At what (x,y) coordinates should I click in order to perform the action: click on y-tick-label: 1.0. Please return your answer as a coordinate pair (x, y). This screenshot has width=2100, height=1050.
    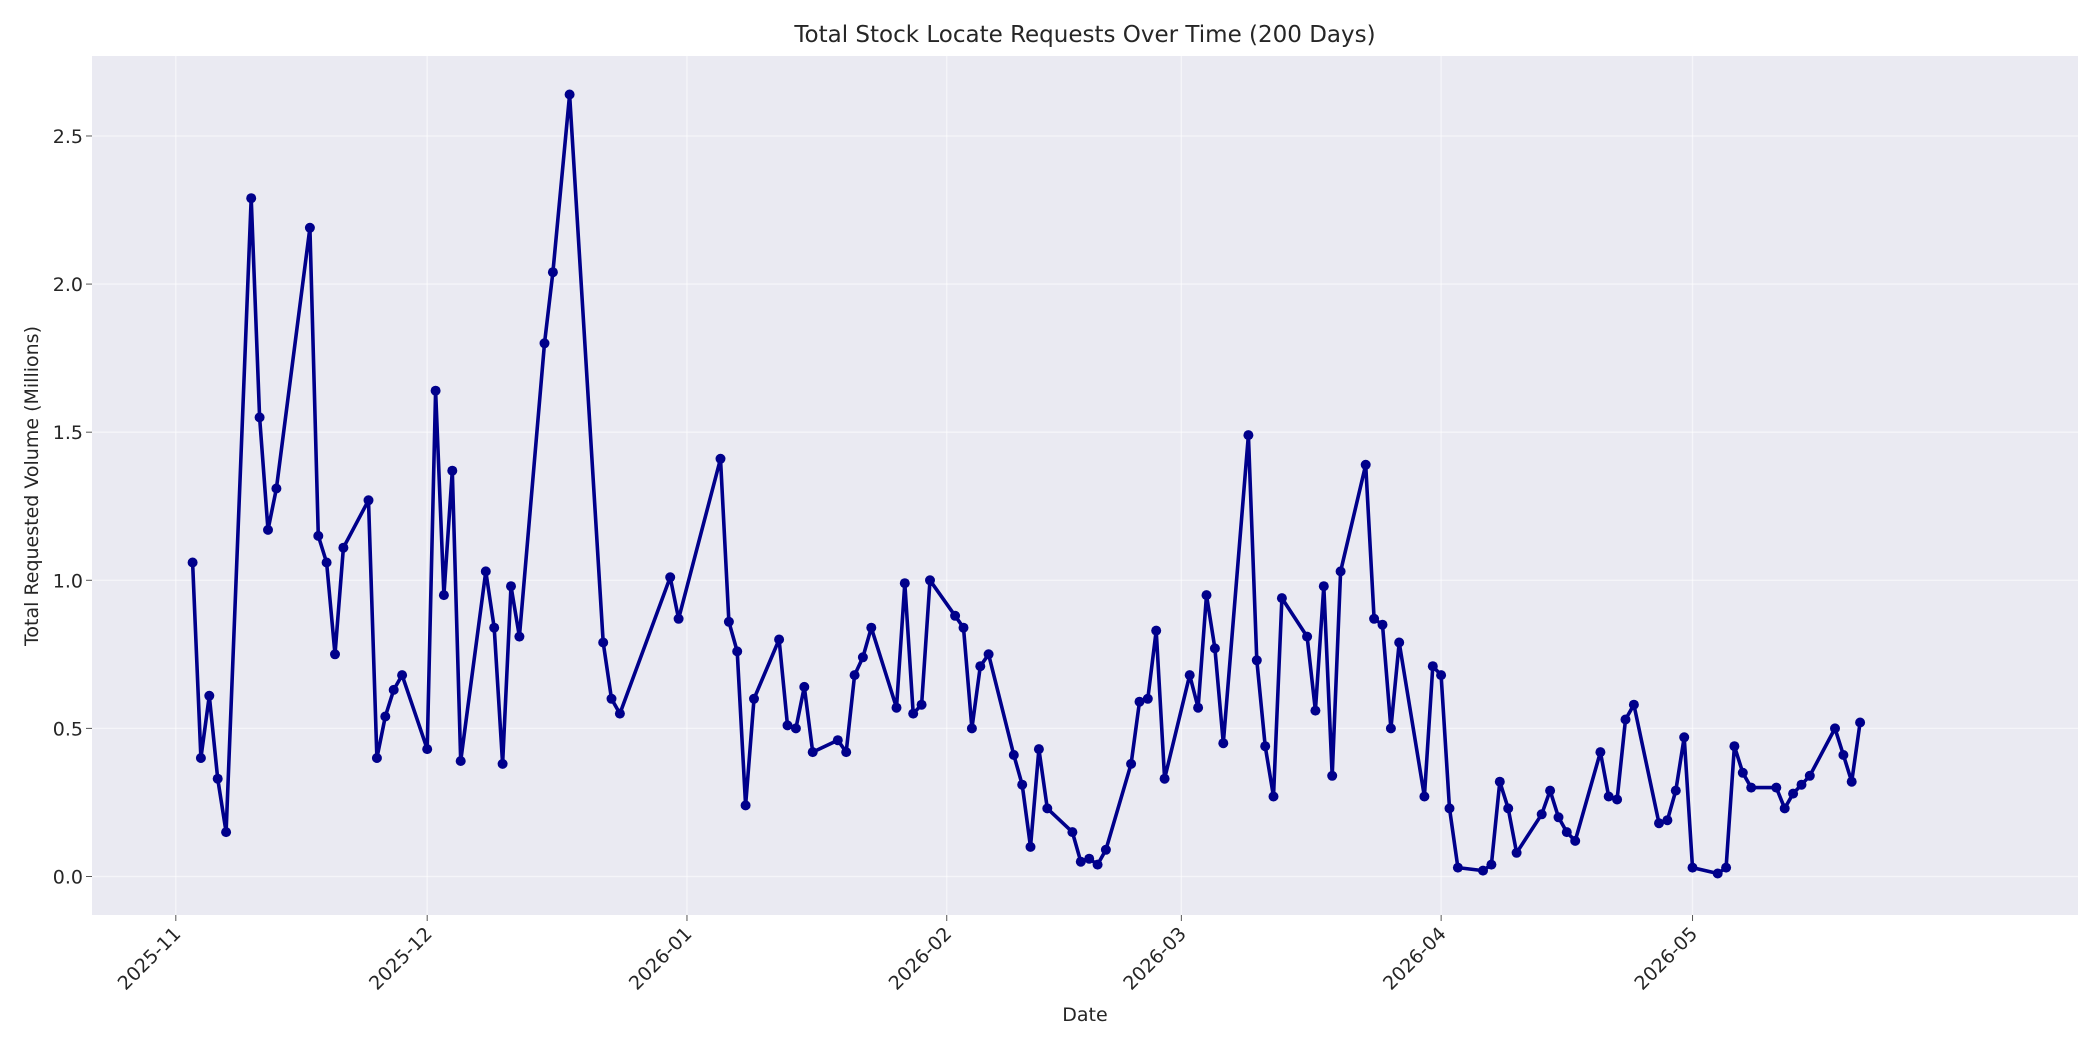
    Looking at the image, I should click on (68, 581).